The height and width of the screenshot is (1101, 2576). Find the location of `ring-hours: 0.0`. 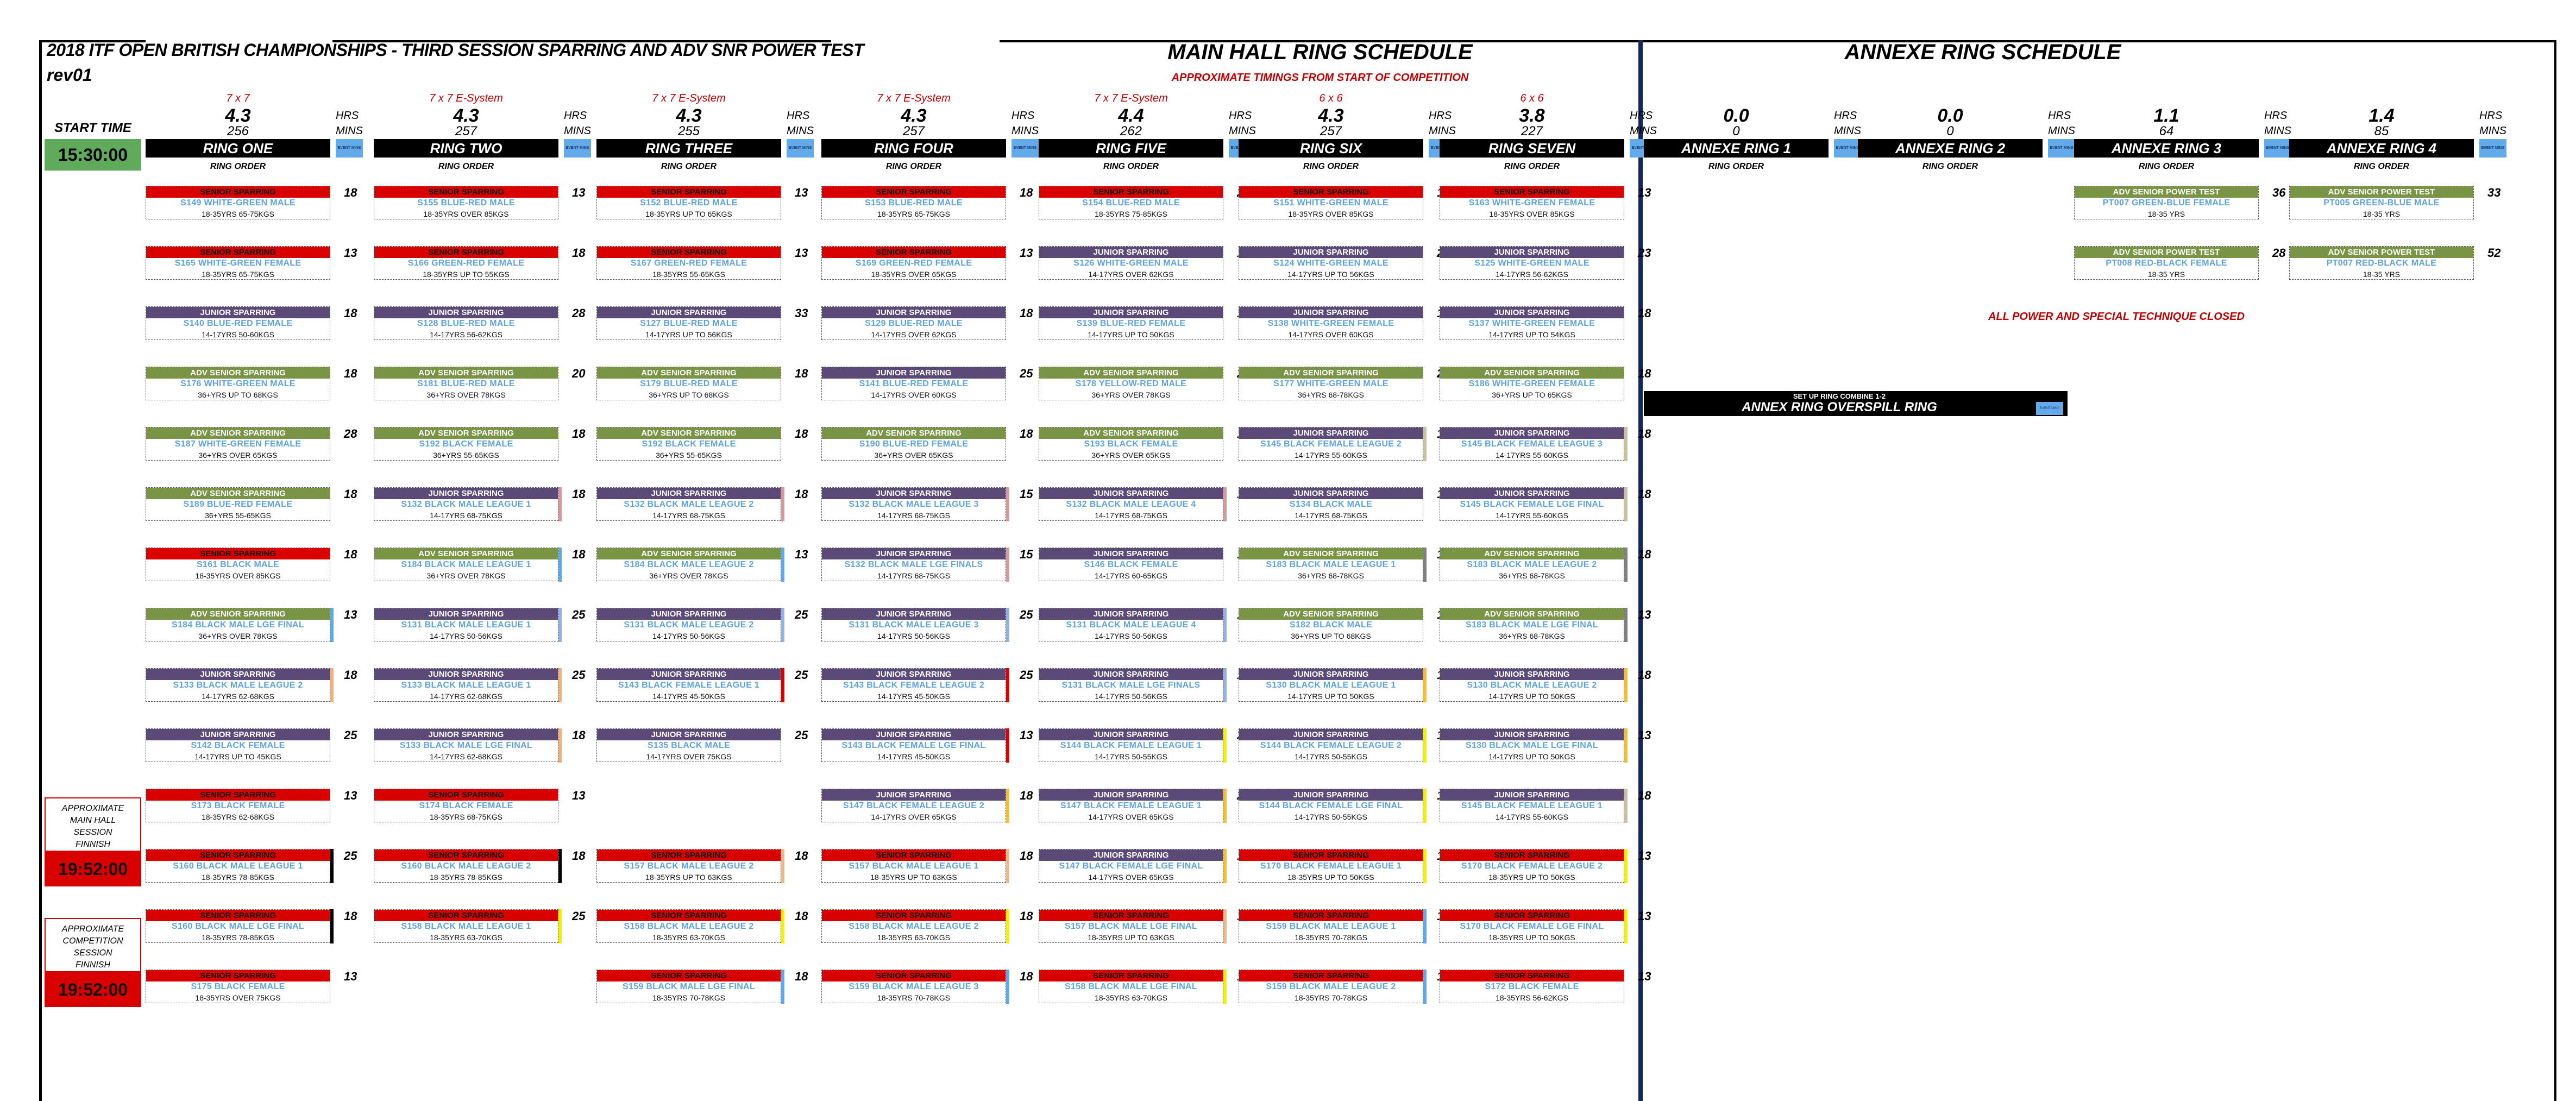

ring-hours: 0.0 is located at coordinates (1950, 115).